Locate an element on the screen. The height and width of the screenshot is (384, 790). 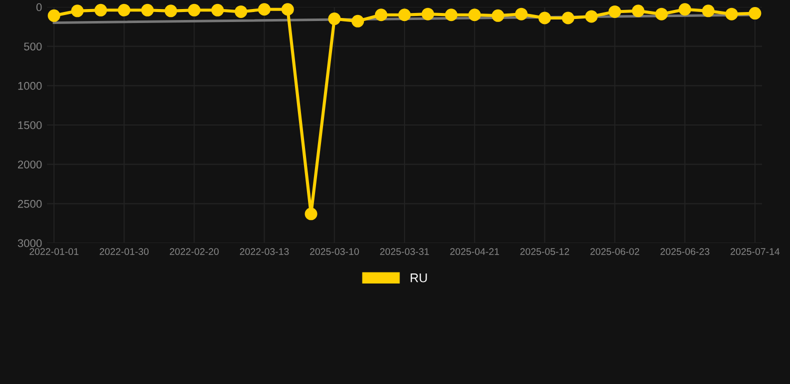
x-tick-label: 2025-05-12 is located at coordinates (545, 251).